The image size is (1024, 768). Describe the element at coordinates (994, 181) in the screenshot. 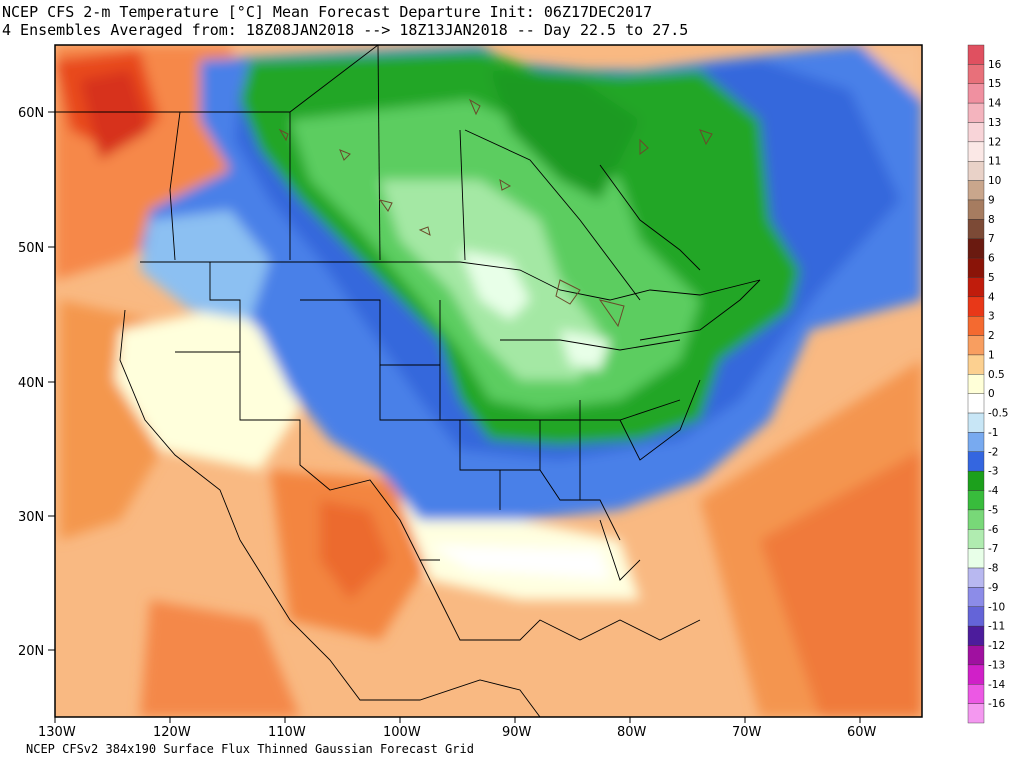

I see `colorbar-label: 10` at that location.